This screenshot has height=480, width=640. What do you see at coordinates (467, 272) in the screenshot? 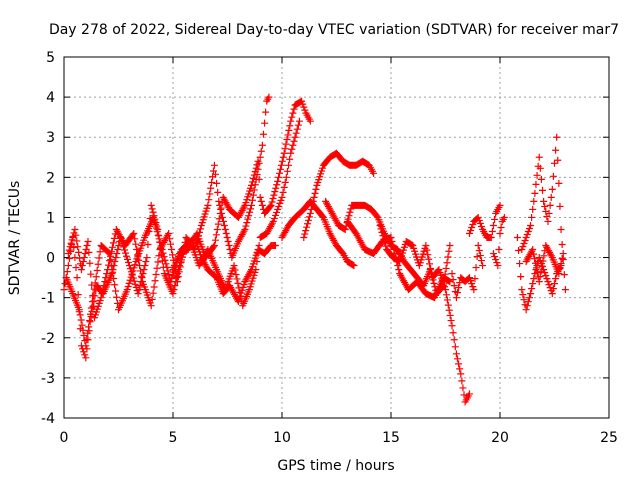
I see `series-s10` at bounding box center [467, 272].